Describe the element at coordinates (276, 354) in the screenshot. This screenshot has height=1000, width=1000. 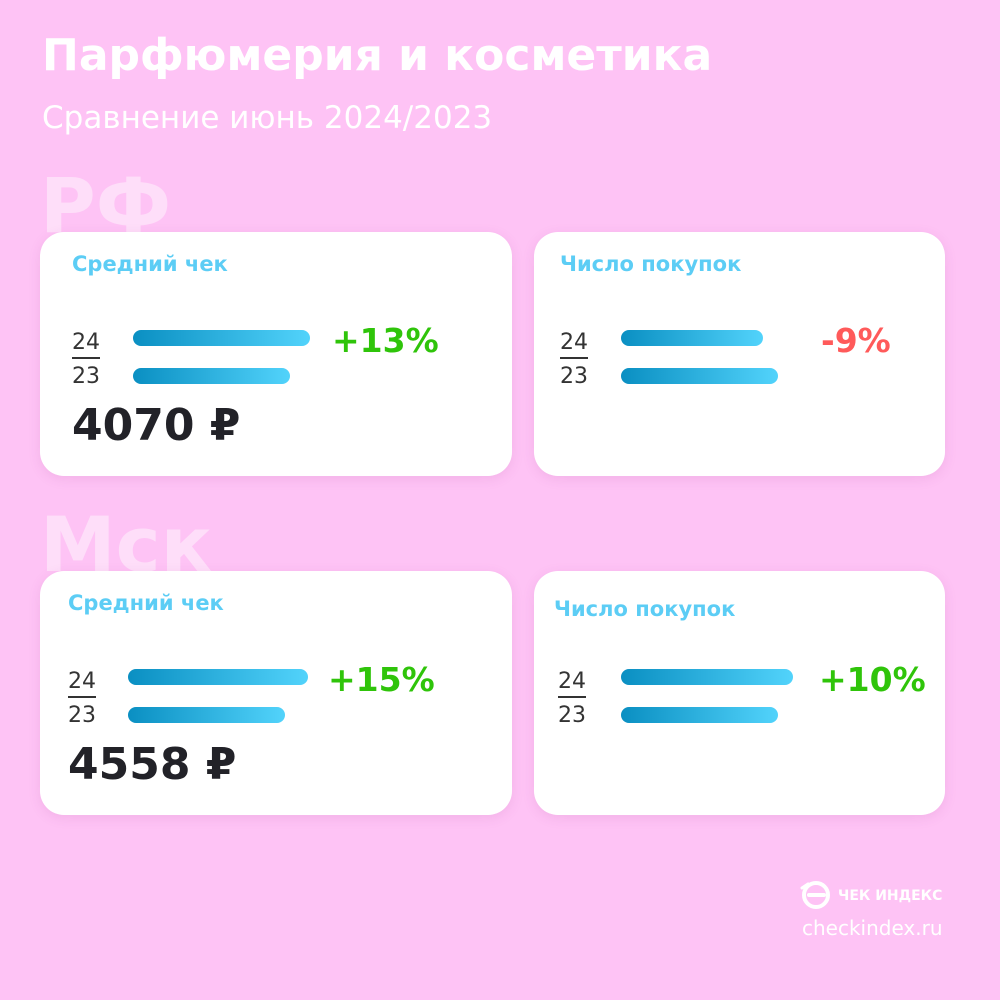
I see `card-rf-avg-check: Средний чек 24 23 +13% 4070 ₽` at that location.